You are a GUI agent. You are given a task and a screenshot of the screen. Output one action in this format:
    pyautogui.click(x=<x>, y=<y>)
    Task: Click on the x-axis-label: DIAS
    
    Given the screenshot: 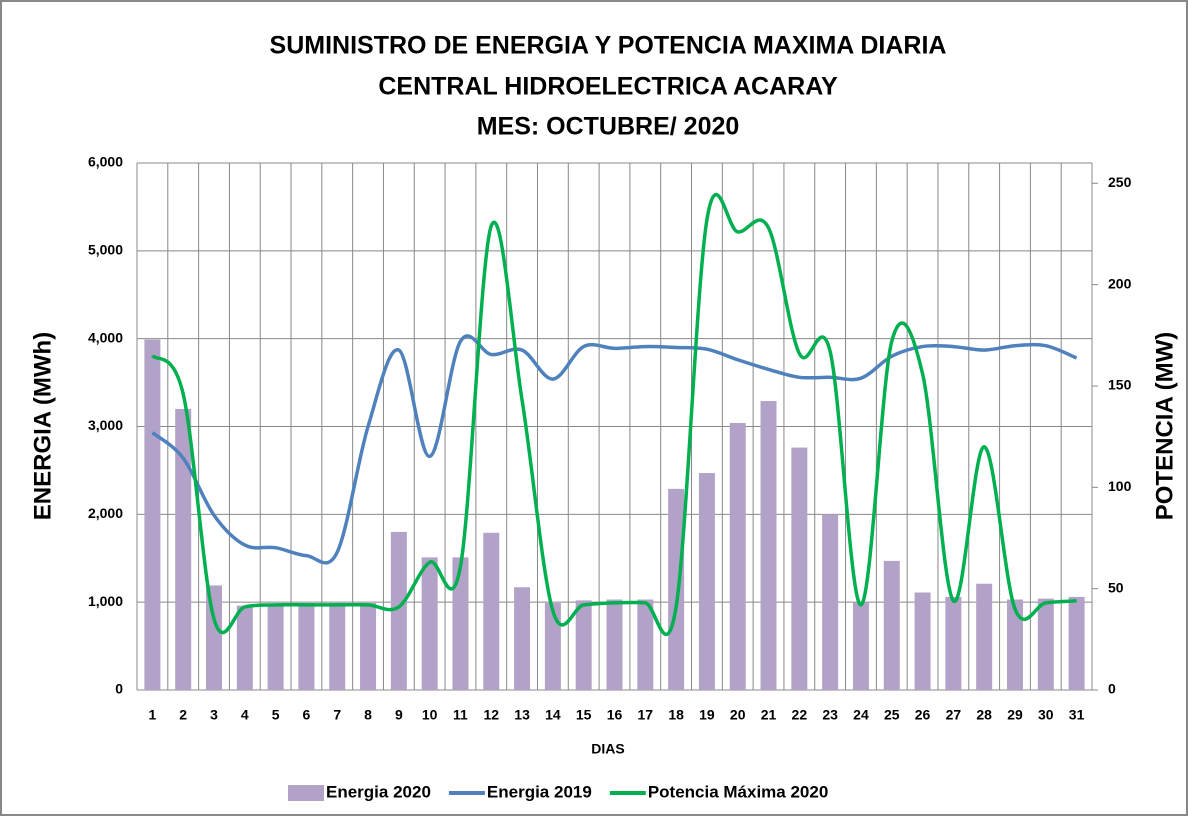 What is the action you would take?
    pyautogui.click(x=607, y=749)
    